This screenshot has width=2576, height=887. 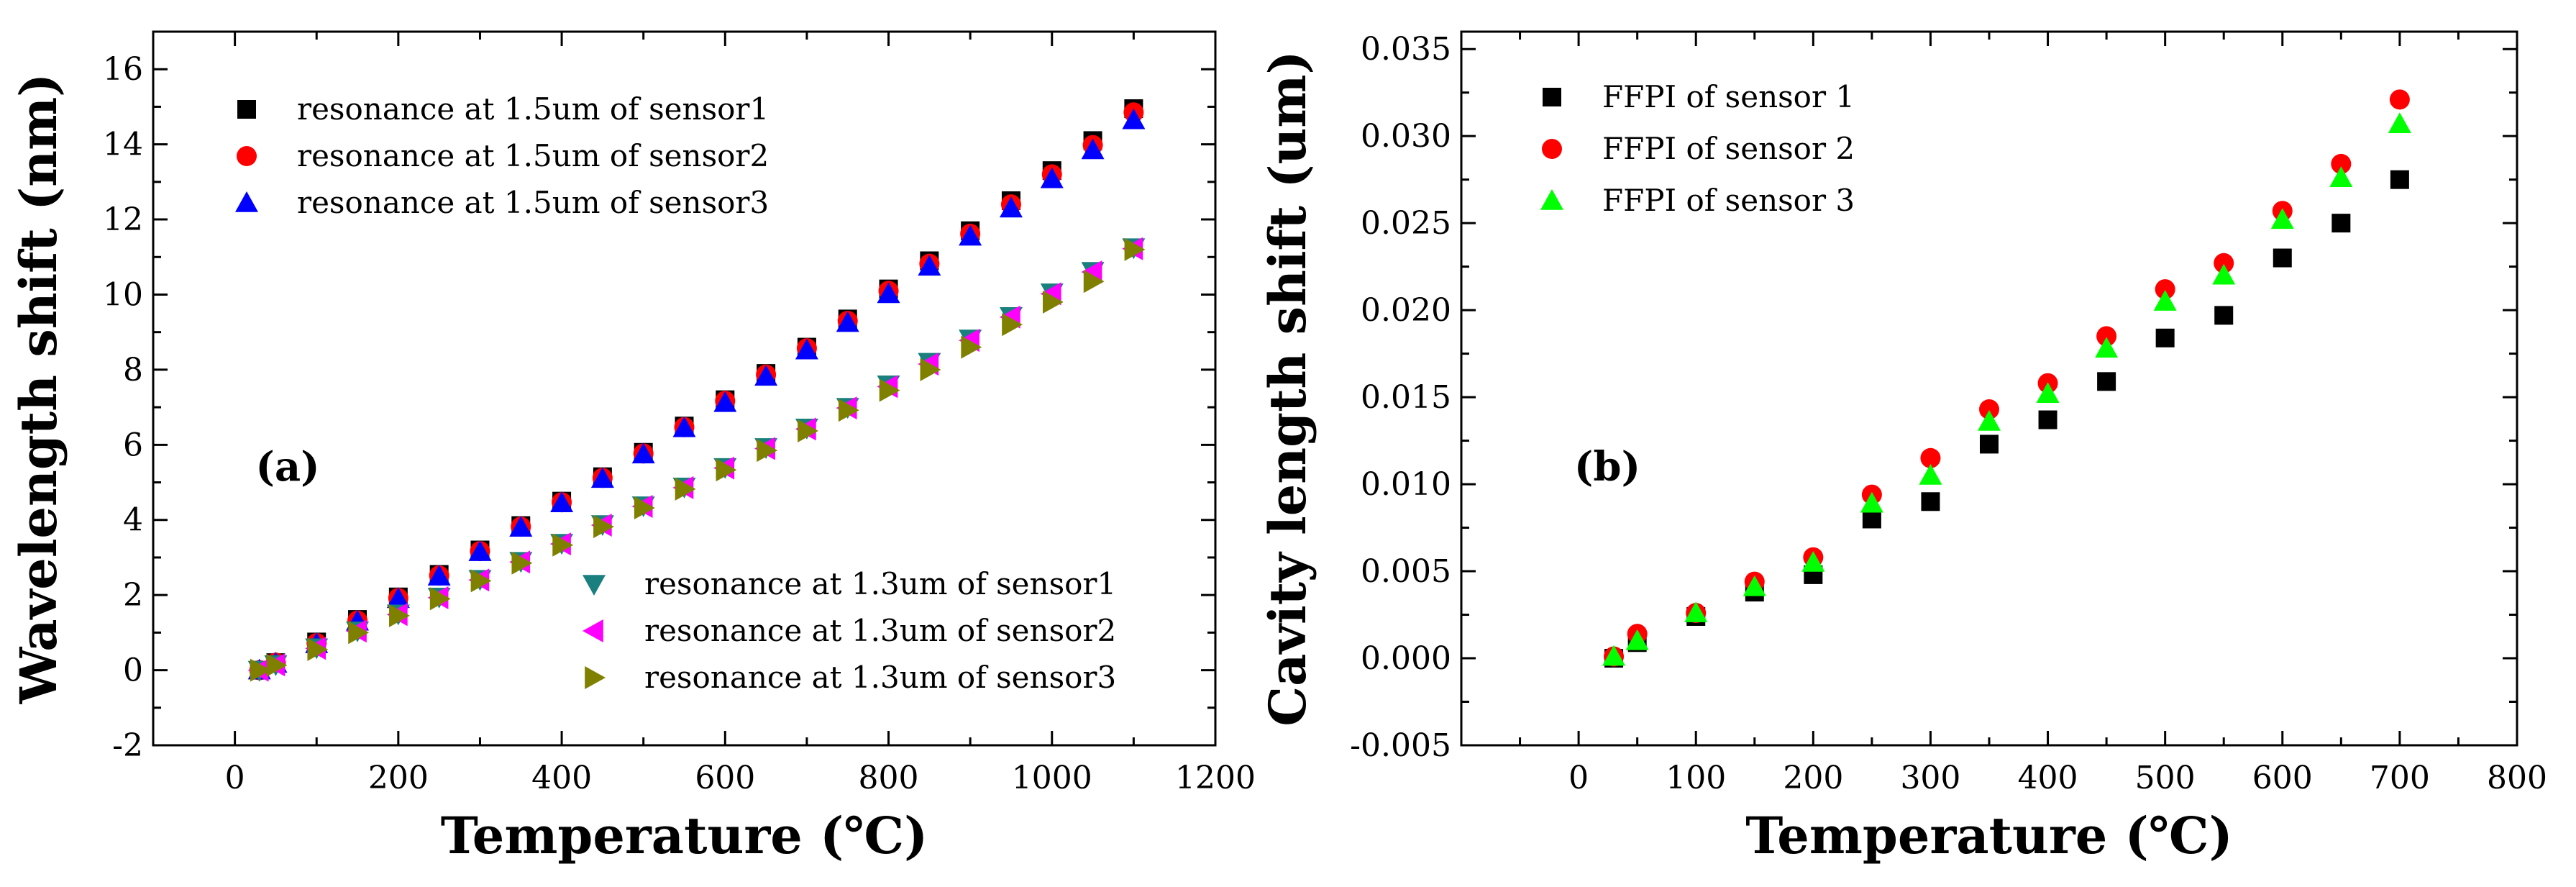 What do you see at coordinates (133, 670) in the screenshot?
I see `y-tick-label: 0` at bounding box center [133, 670].